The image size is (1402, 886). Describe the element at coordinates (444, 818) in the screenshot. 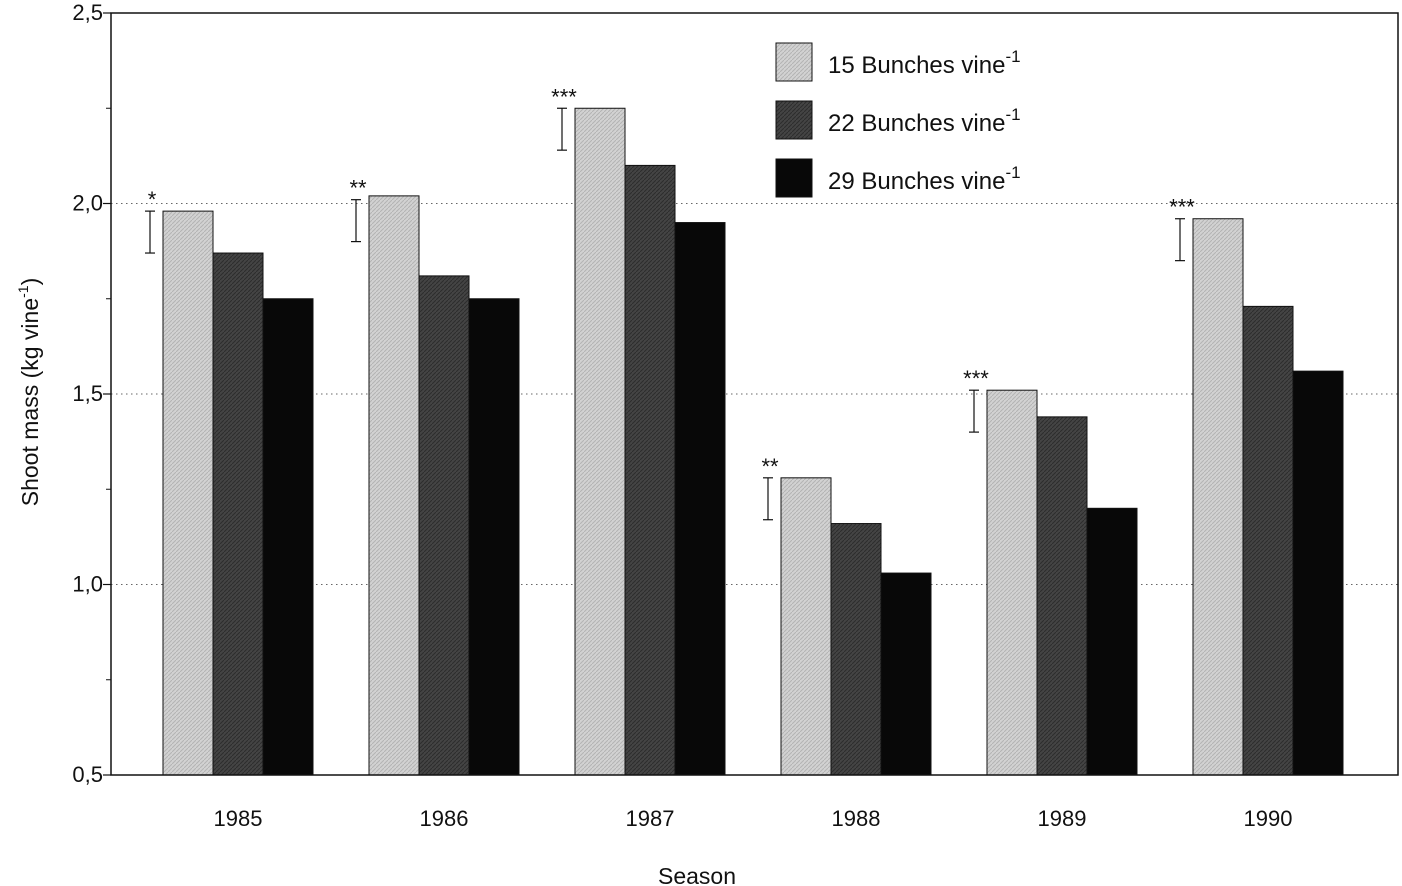

I see `x-tick-label-1986: 1986` at that location.